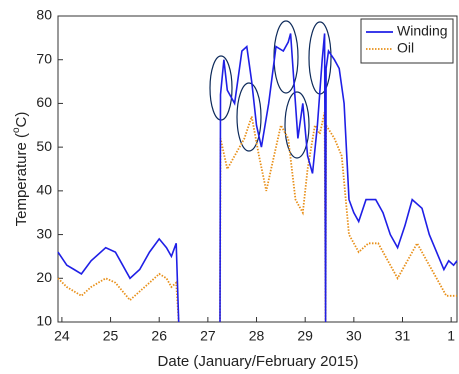 The width and height of the screenshot is (459, 374). What do you see at coordinates (451, 336) in the screenshot?
I see `x-tick-label: 1` at bounding box center [451, 336].